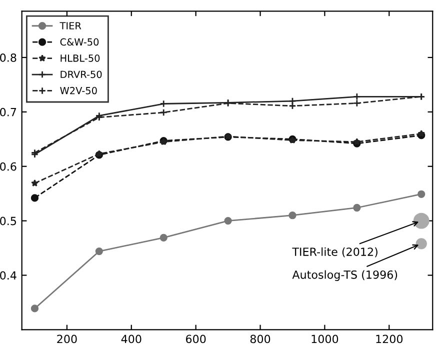  Describe the element at coordinates (131, 339) in the screenshot. I see `x-tick-label: 400` at that location.